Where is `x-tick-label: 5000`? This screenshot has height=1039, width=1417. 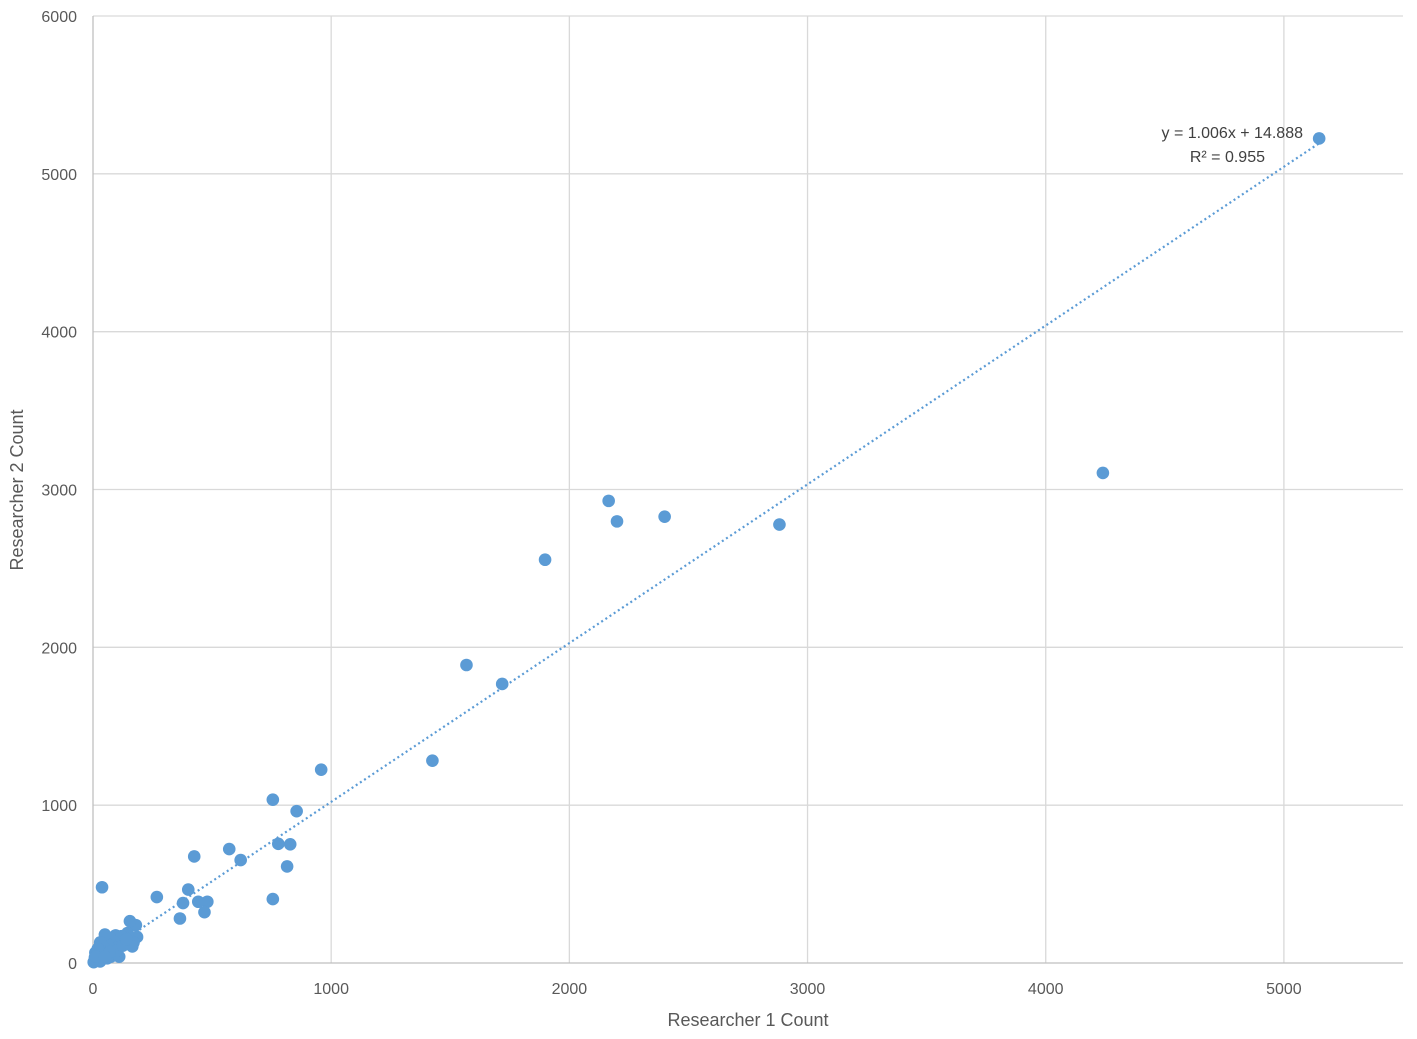 x-tick-label: 5000 is located at coordinates (1284, 989).